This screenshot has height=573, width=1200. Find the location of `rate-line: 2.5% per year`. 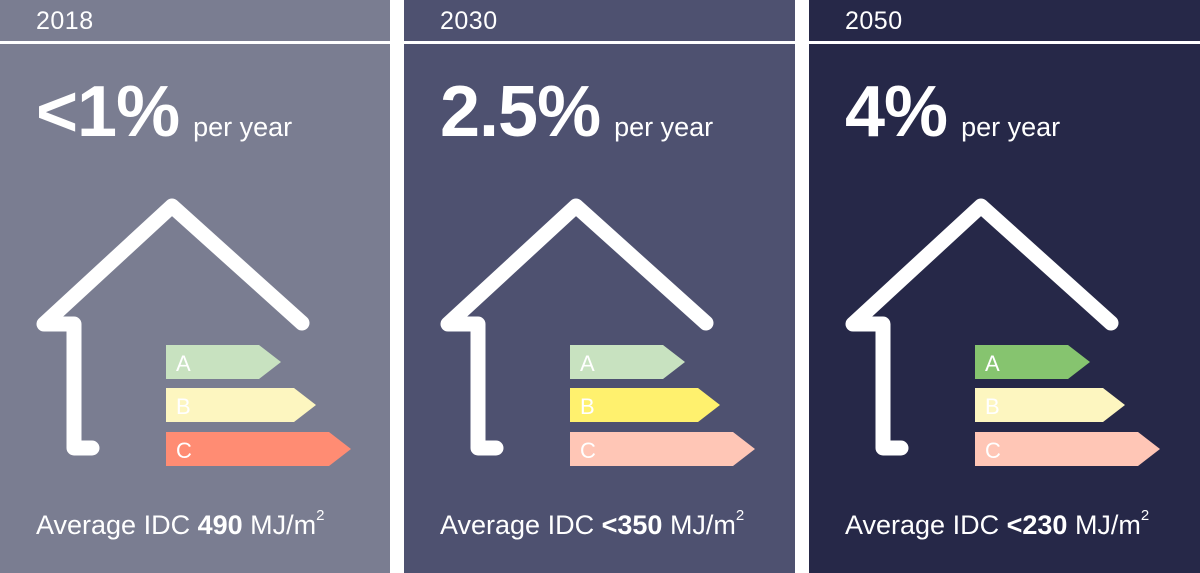

rate-line: 2.5% per year is located at coordinates (576, 119).